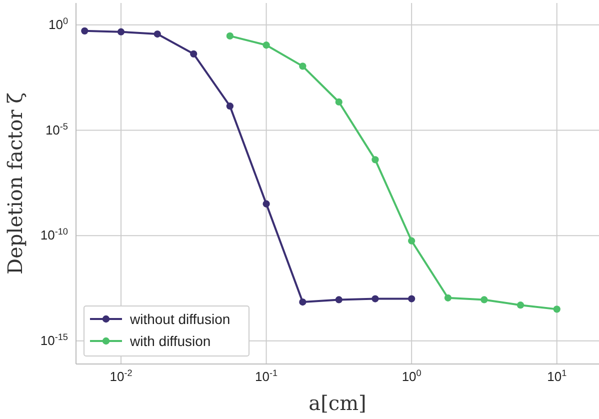 This screenshot has width=599, height=419. I want to click on legend-label: without diffusion, so click(179, 319).